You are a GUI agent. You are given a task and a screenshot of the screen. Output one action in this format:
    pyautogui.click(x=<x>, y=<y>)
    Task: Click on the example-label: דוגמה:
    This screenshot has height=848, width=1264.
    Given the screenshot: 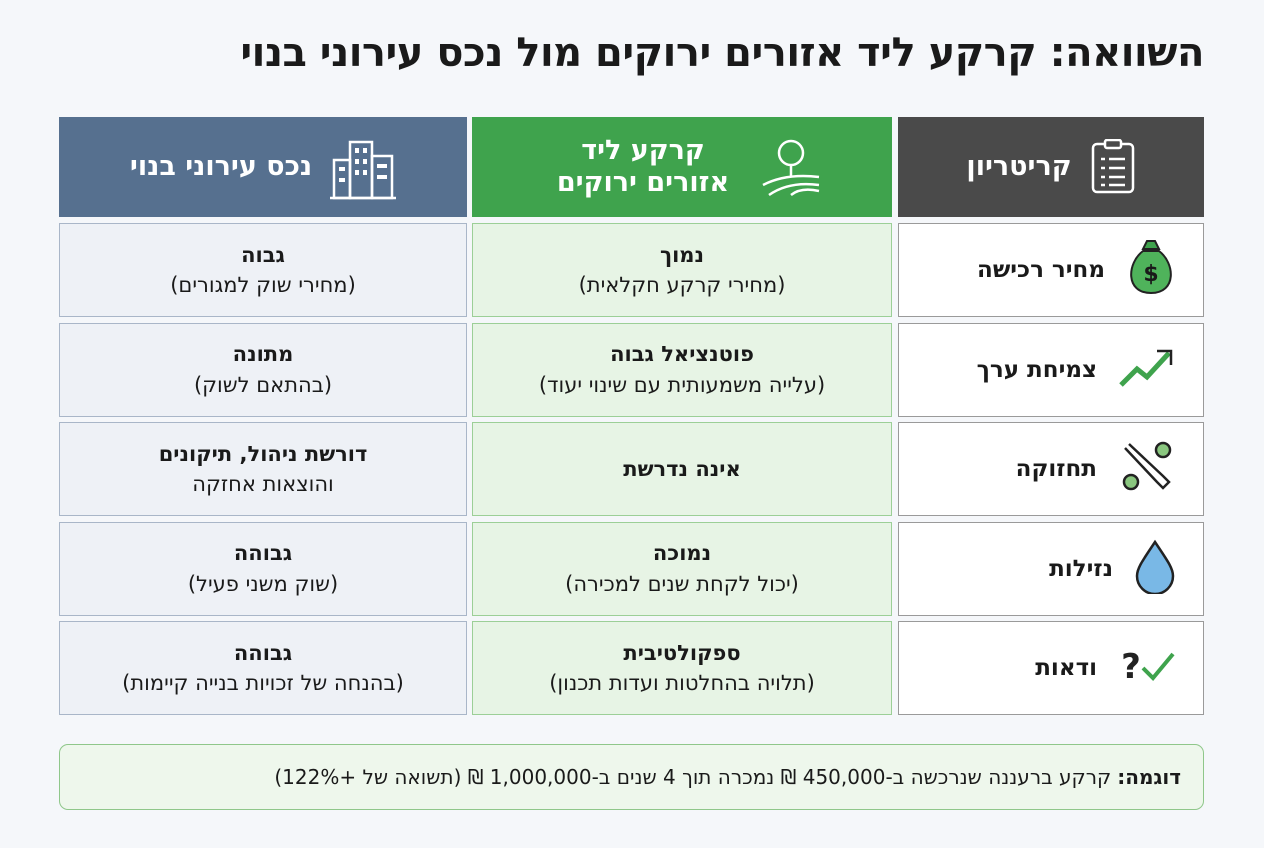 What is the action you would take?
    pyautogui.click(x=1149, y=777)
    